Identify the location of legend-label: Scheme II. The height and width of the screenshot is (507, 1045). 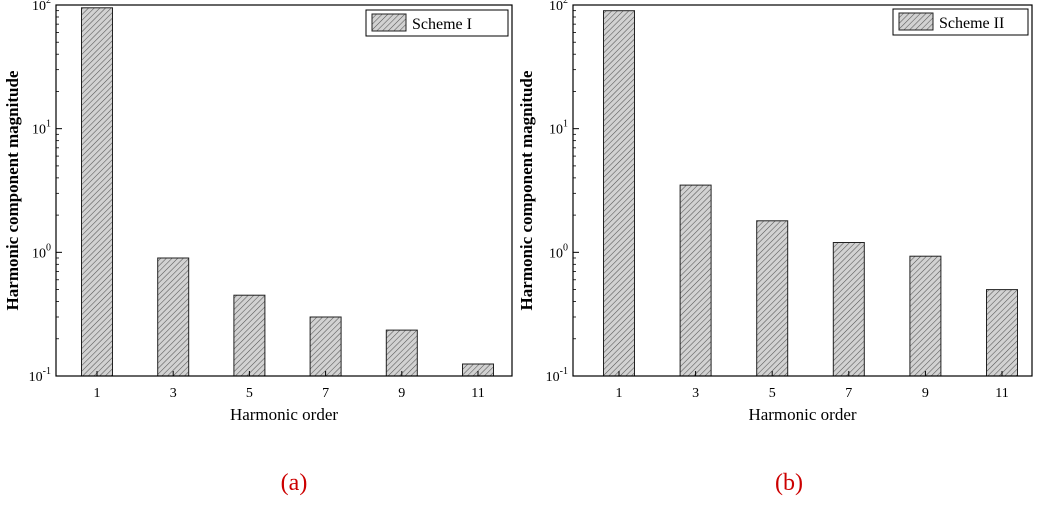
(971, 23).